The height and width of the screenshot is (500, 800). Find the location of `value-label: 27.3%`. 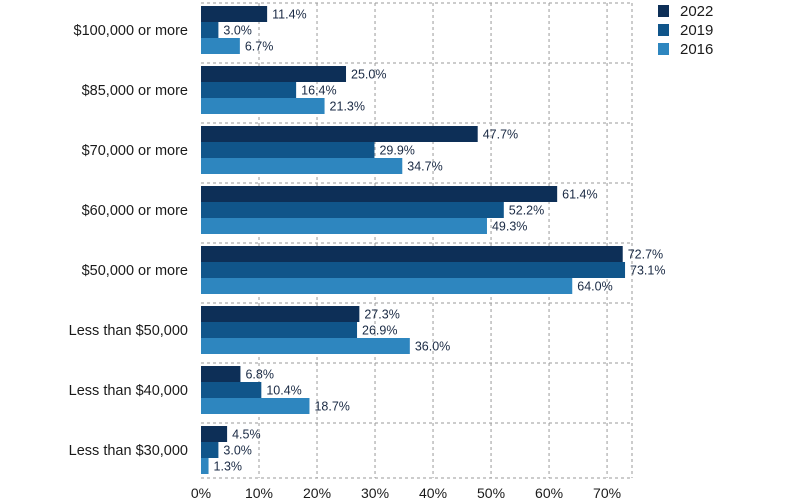

value-label: 27.3% is located at coordinates (381, 315).